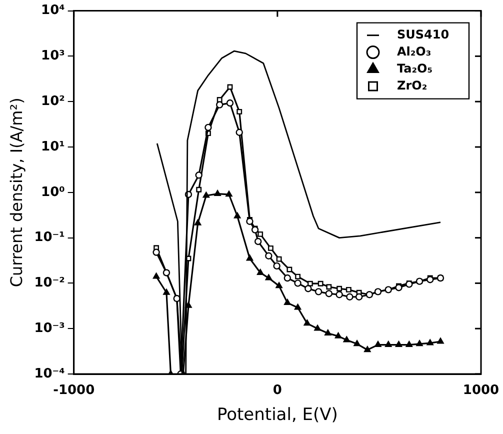 This screenshot has width=503, height=434. Describe the element at coordinates (412, 85) in the screenshot. I see `legend-label: ZrO₂` at that location.